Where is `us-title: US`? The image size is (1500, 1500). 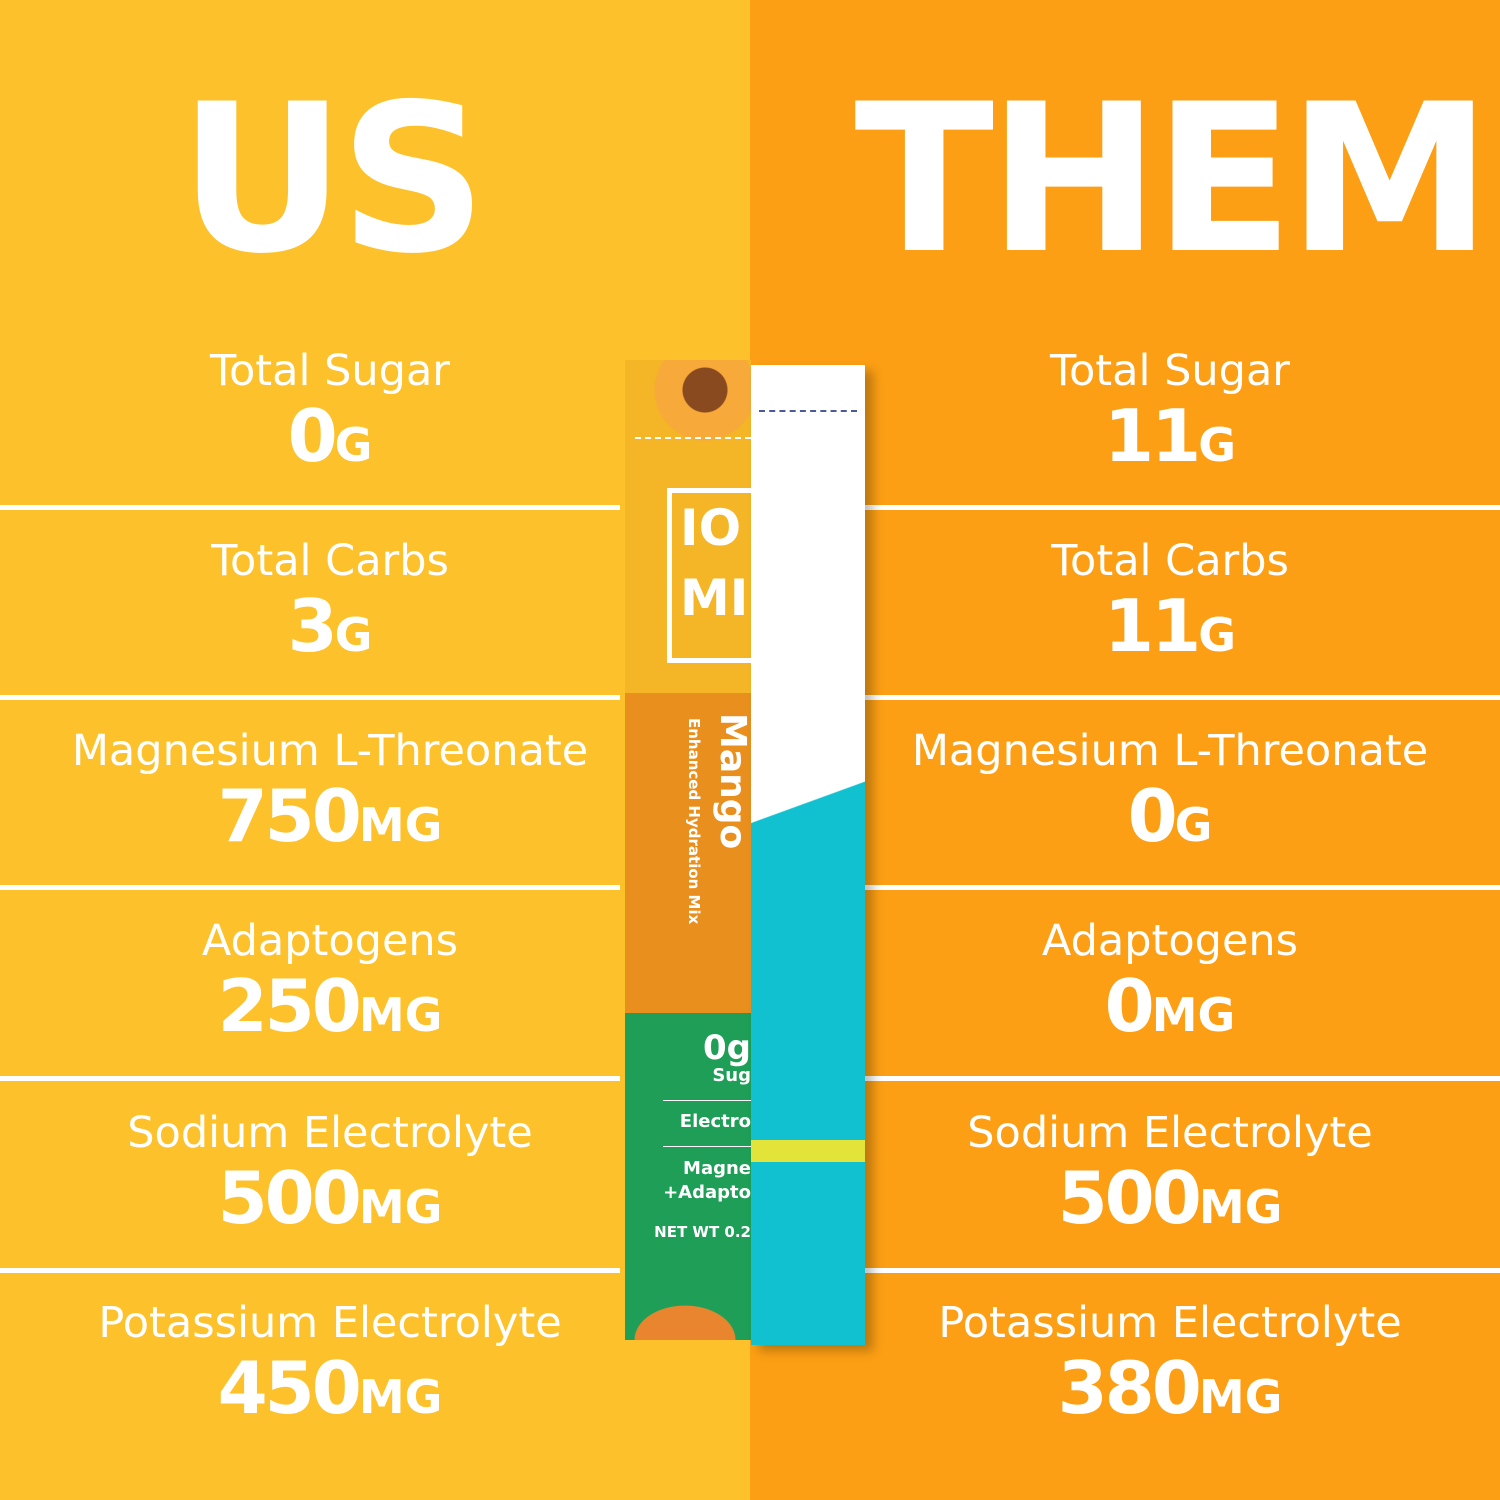
us-title: US is located at coordinates (332, 180).